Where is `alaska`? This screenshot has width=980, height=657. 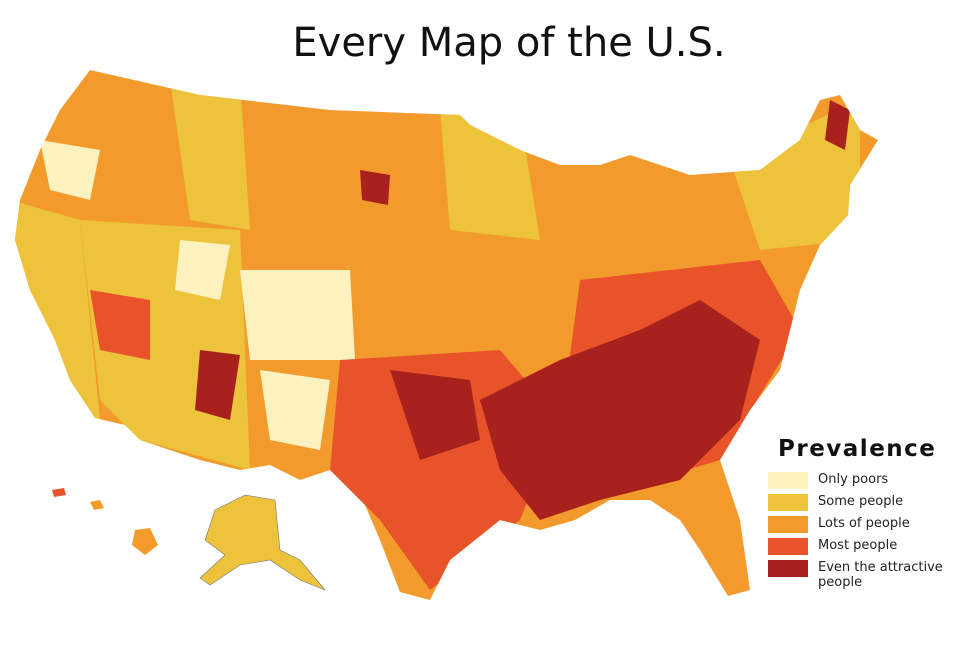 alaska is located at coordinates (262, 542).